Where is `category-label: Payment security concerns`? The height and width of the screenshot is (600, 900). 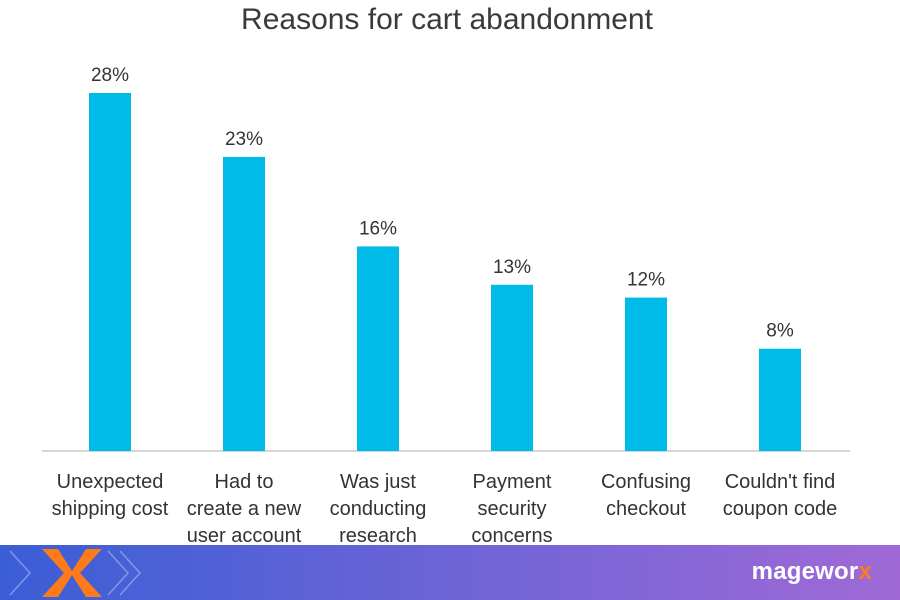 category-label: Payment security concerns is located at coordinates (511, 508).